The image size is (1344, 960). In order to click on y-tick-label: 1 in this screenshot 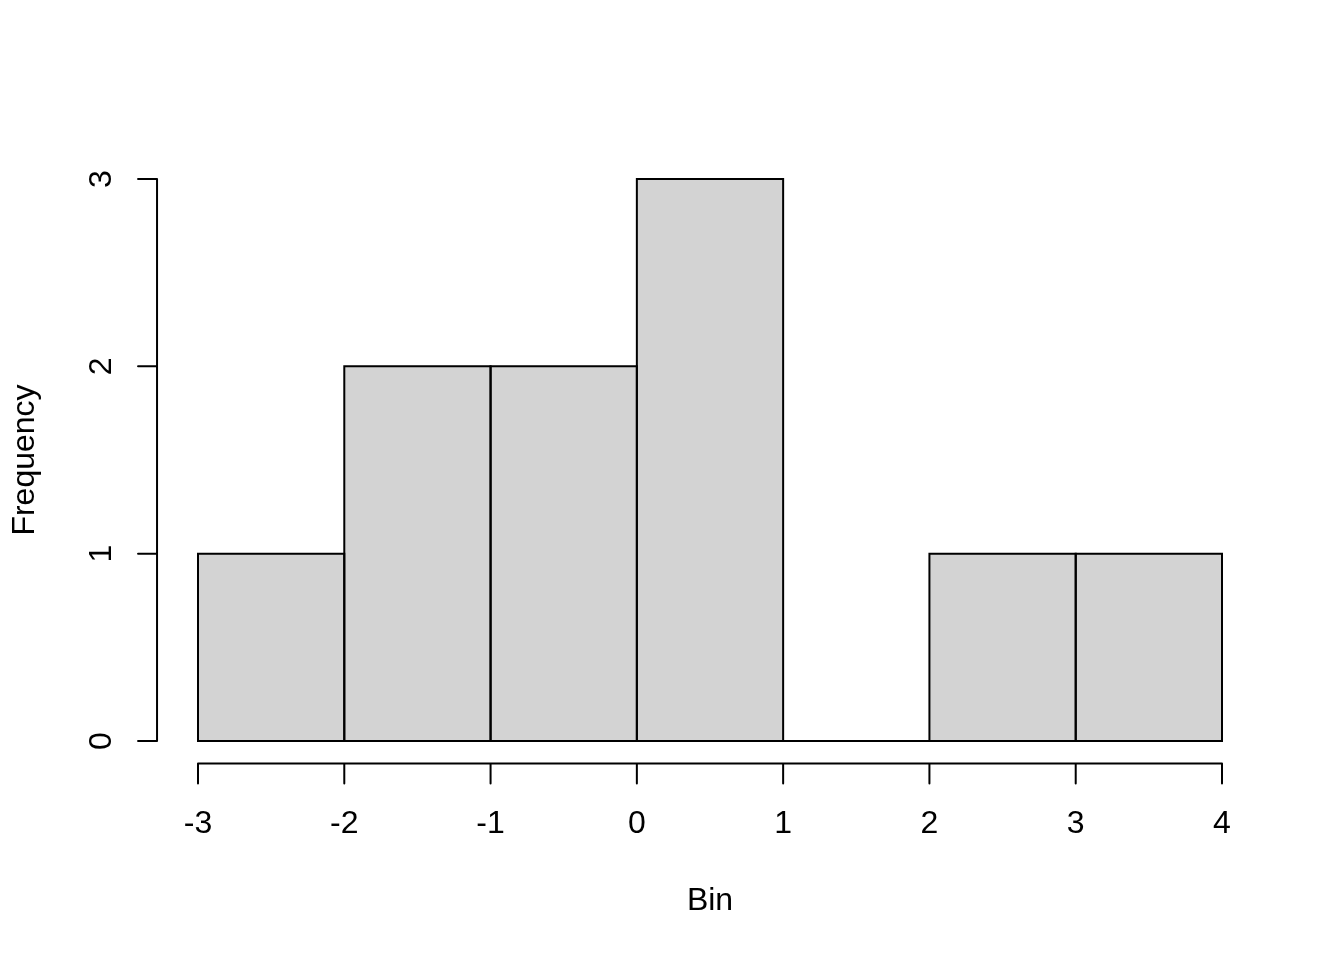, I will do `click(99, 553)`.